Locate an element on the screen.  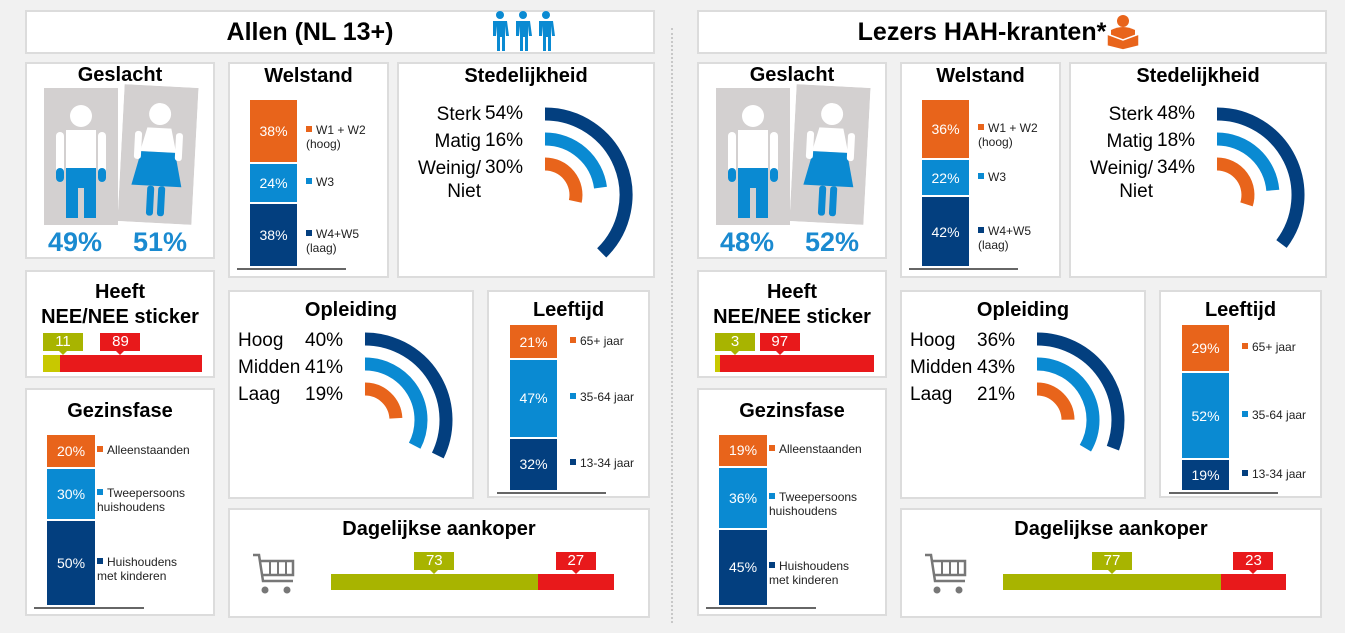
legend-label: 35-64 jaar is located at coordinates (607, 397).